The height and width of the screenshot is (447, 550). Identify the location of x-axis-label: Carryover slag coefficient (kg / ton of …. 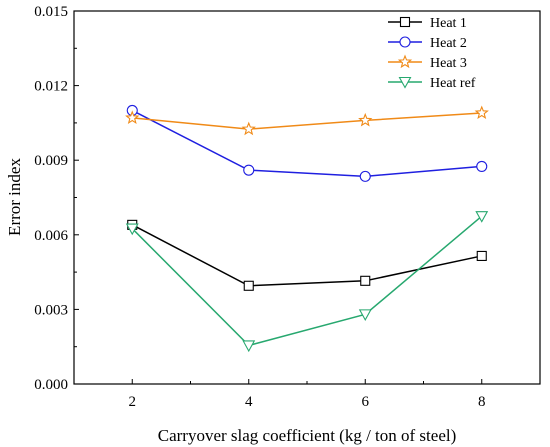
(307, 435).